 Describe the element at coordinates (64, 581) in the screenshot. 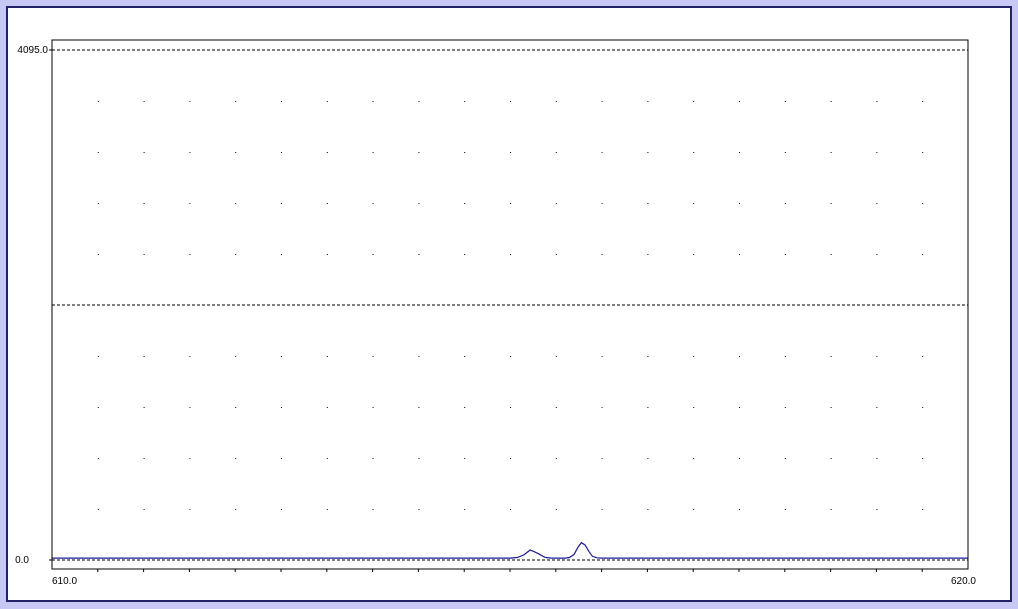

I see `x-tick-label-left: 610.0` at that location.